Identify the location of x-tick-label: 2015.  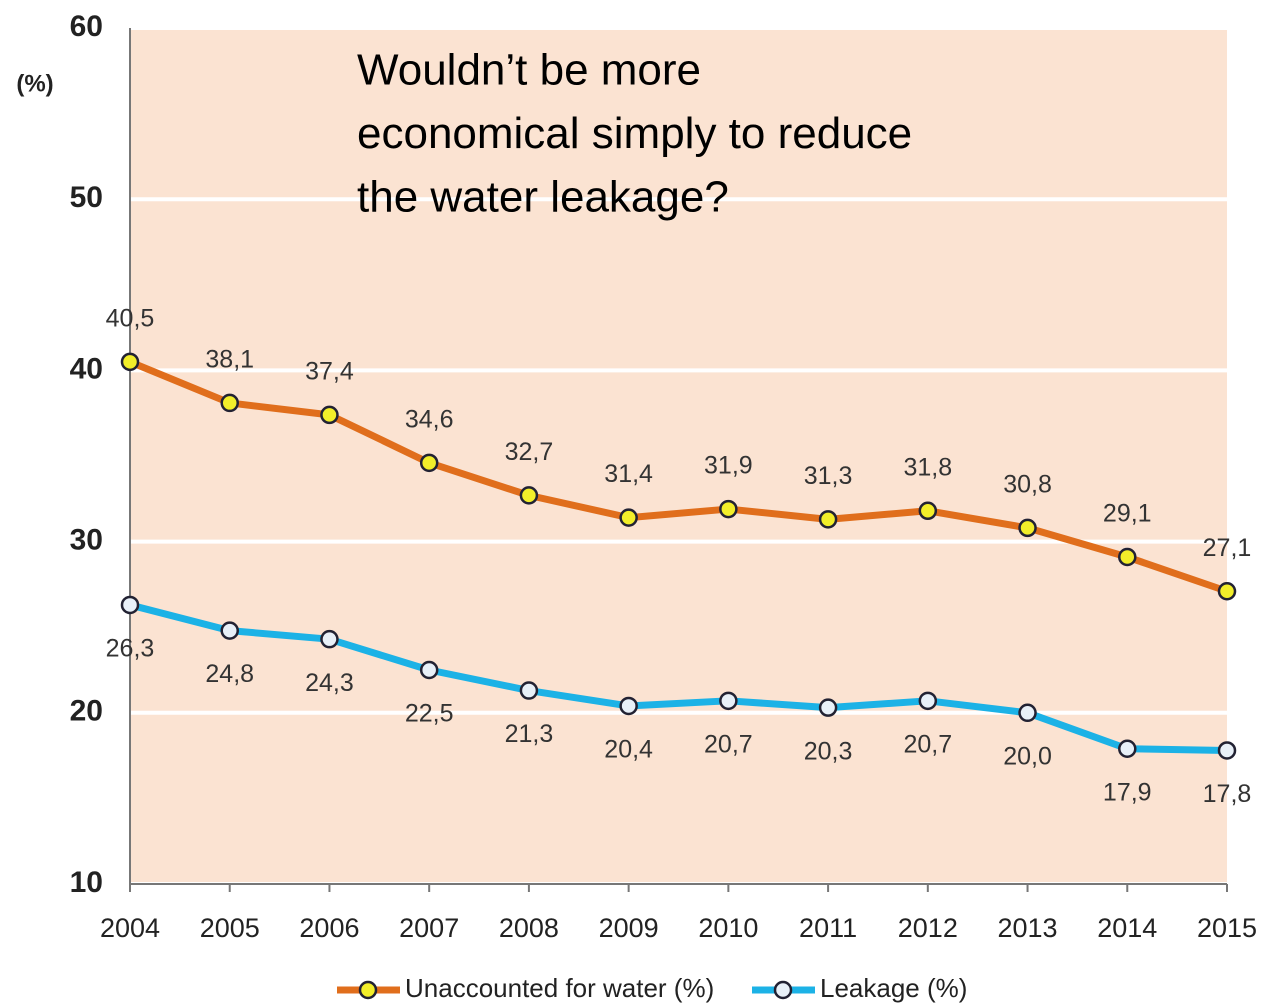
(1227, 928).